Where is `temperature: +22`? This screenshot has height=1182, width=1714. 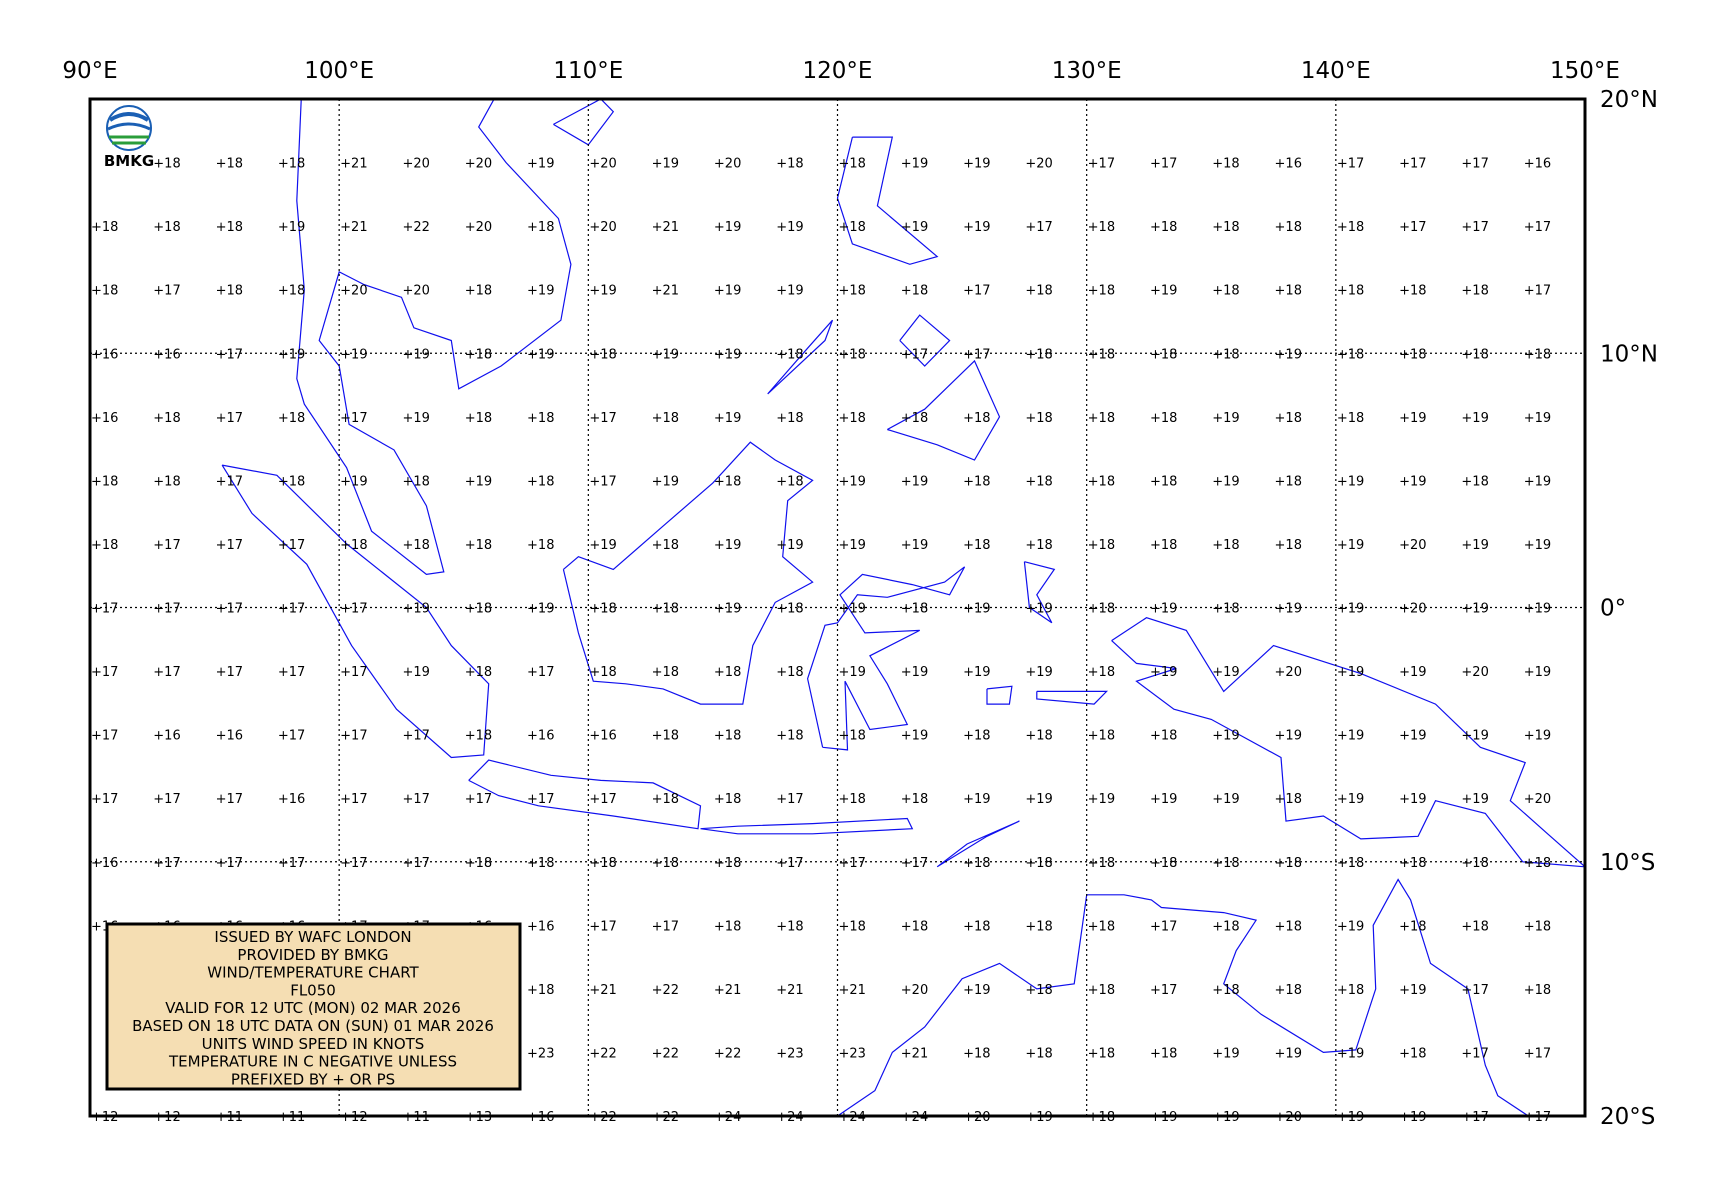 temperature: +22 is located at coordinates (602, 1053).